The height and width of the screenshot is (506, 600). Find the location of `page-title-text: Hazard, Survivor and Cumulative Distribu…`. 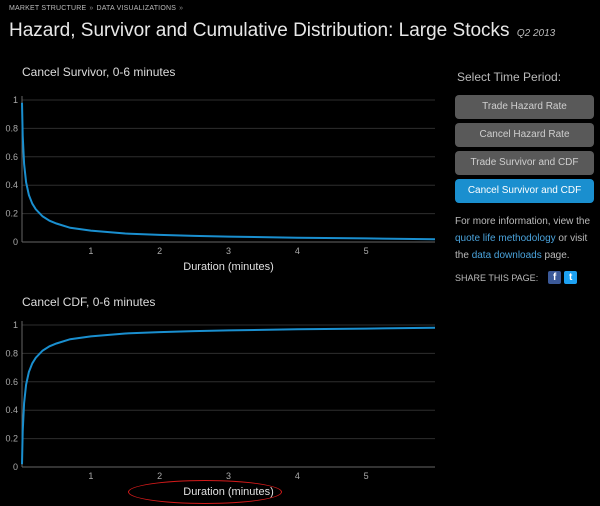

page-title-text: Hazard, Survivor and Cumulative Distribu… is located at coordinates (259, 30).